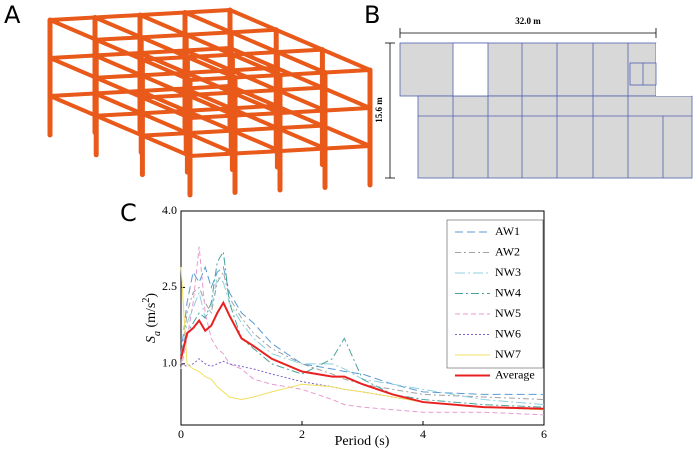 The image size is (700, 452). What do you see at coordinates (151, 295) in the screenshot?
I see `y-label-part: )` at bounding box center [151, 295].